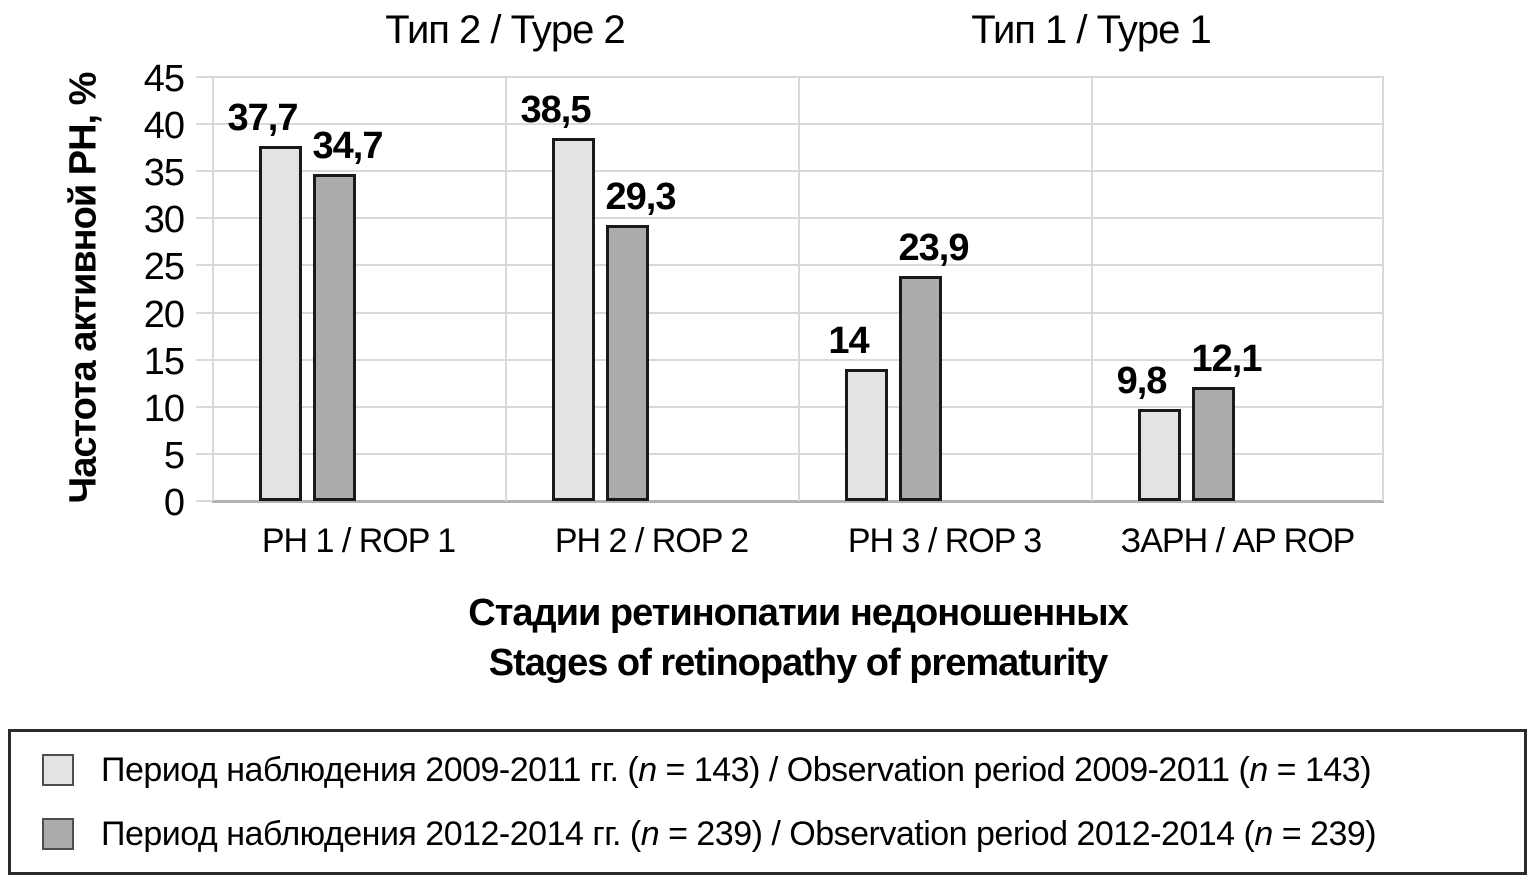  What do you see at coordinates (627, 362) in the screenshot?
I see `bar-series2-РН 2 / ROP 2` at bounding box center [627, 362].